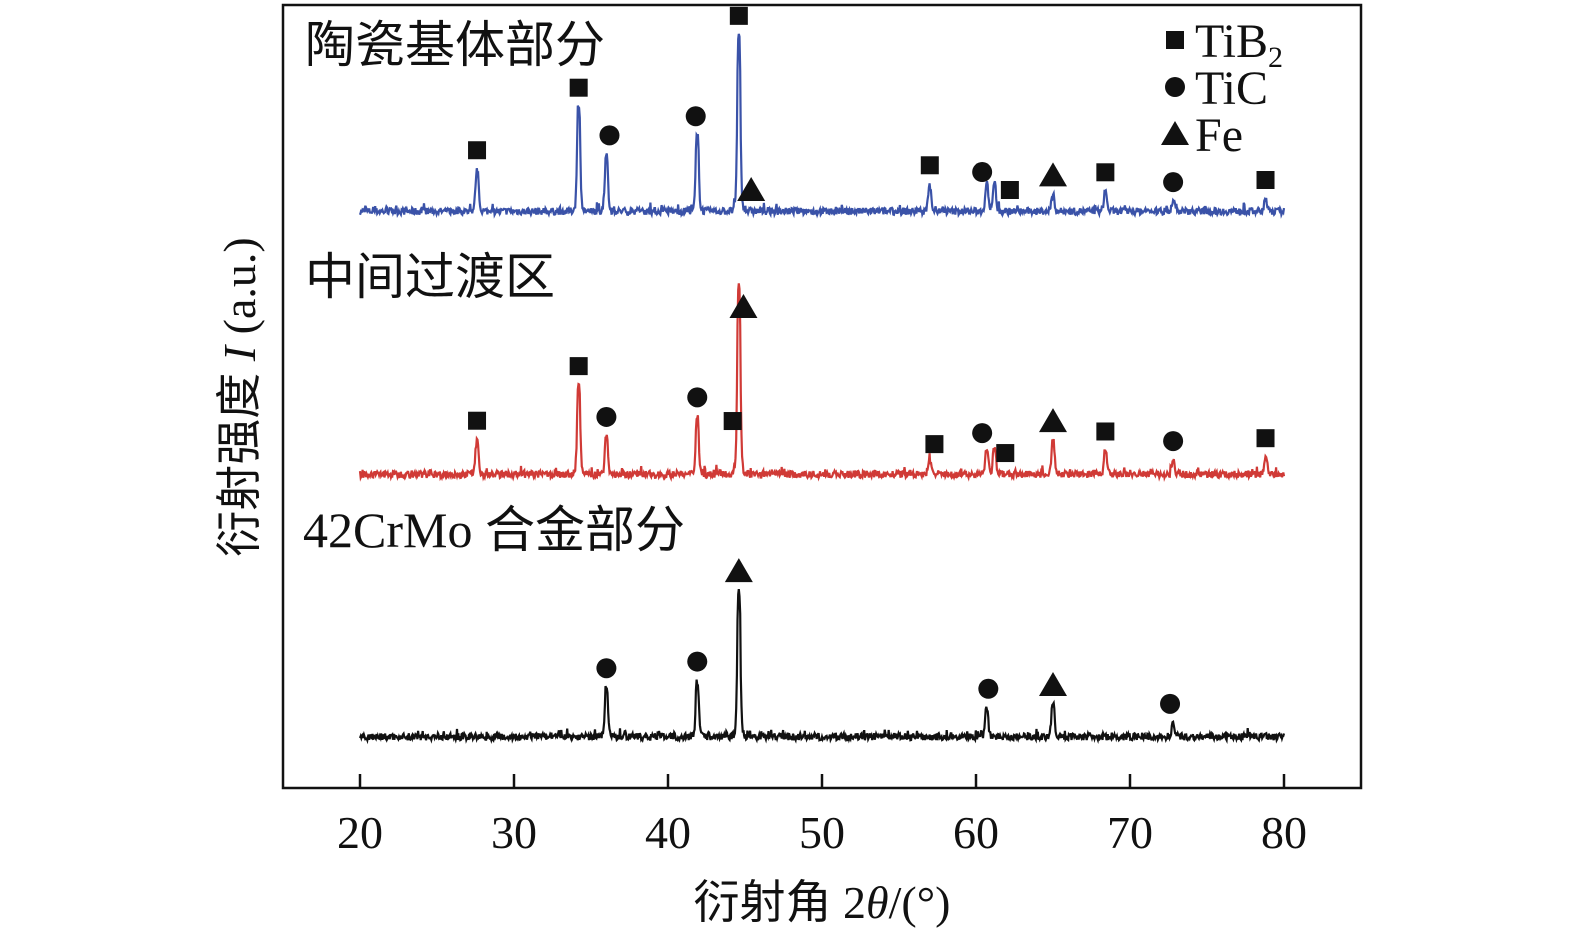  What do you see at coordinates (1053, 420) in the screenshot?
I see `marker-1-9-fe` at bounding box center [1053, 420].